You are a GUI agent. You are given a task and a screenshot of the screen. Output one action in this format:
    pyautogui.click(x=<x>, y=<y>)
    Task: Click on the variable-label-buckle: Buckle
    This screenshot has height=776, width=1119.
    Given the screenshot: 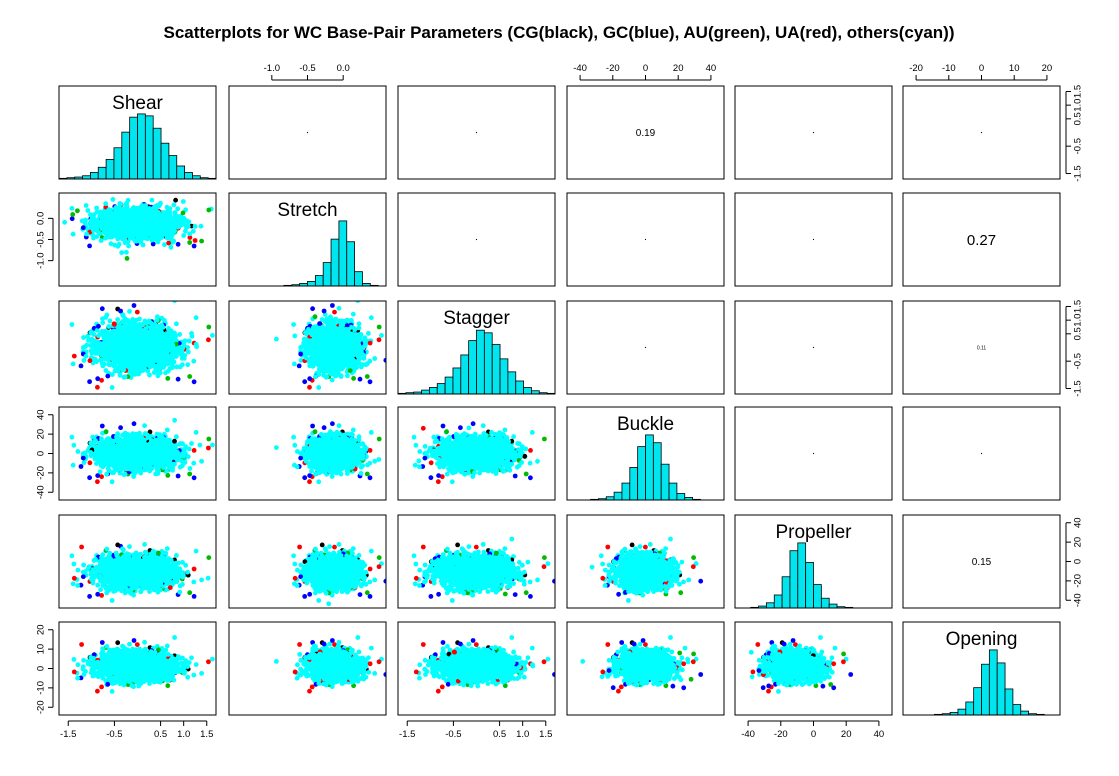 What is the action you would take?
    pyautogui.click(x=645, y=424)
    